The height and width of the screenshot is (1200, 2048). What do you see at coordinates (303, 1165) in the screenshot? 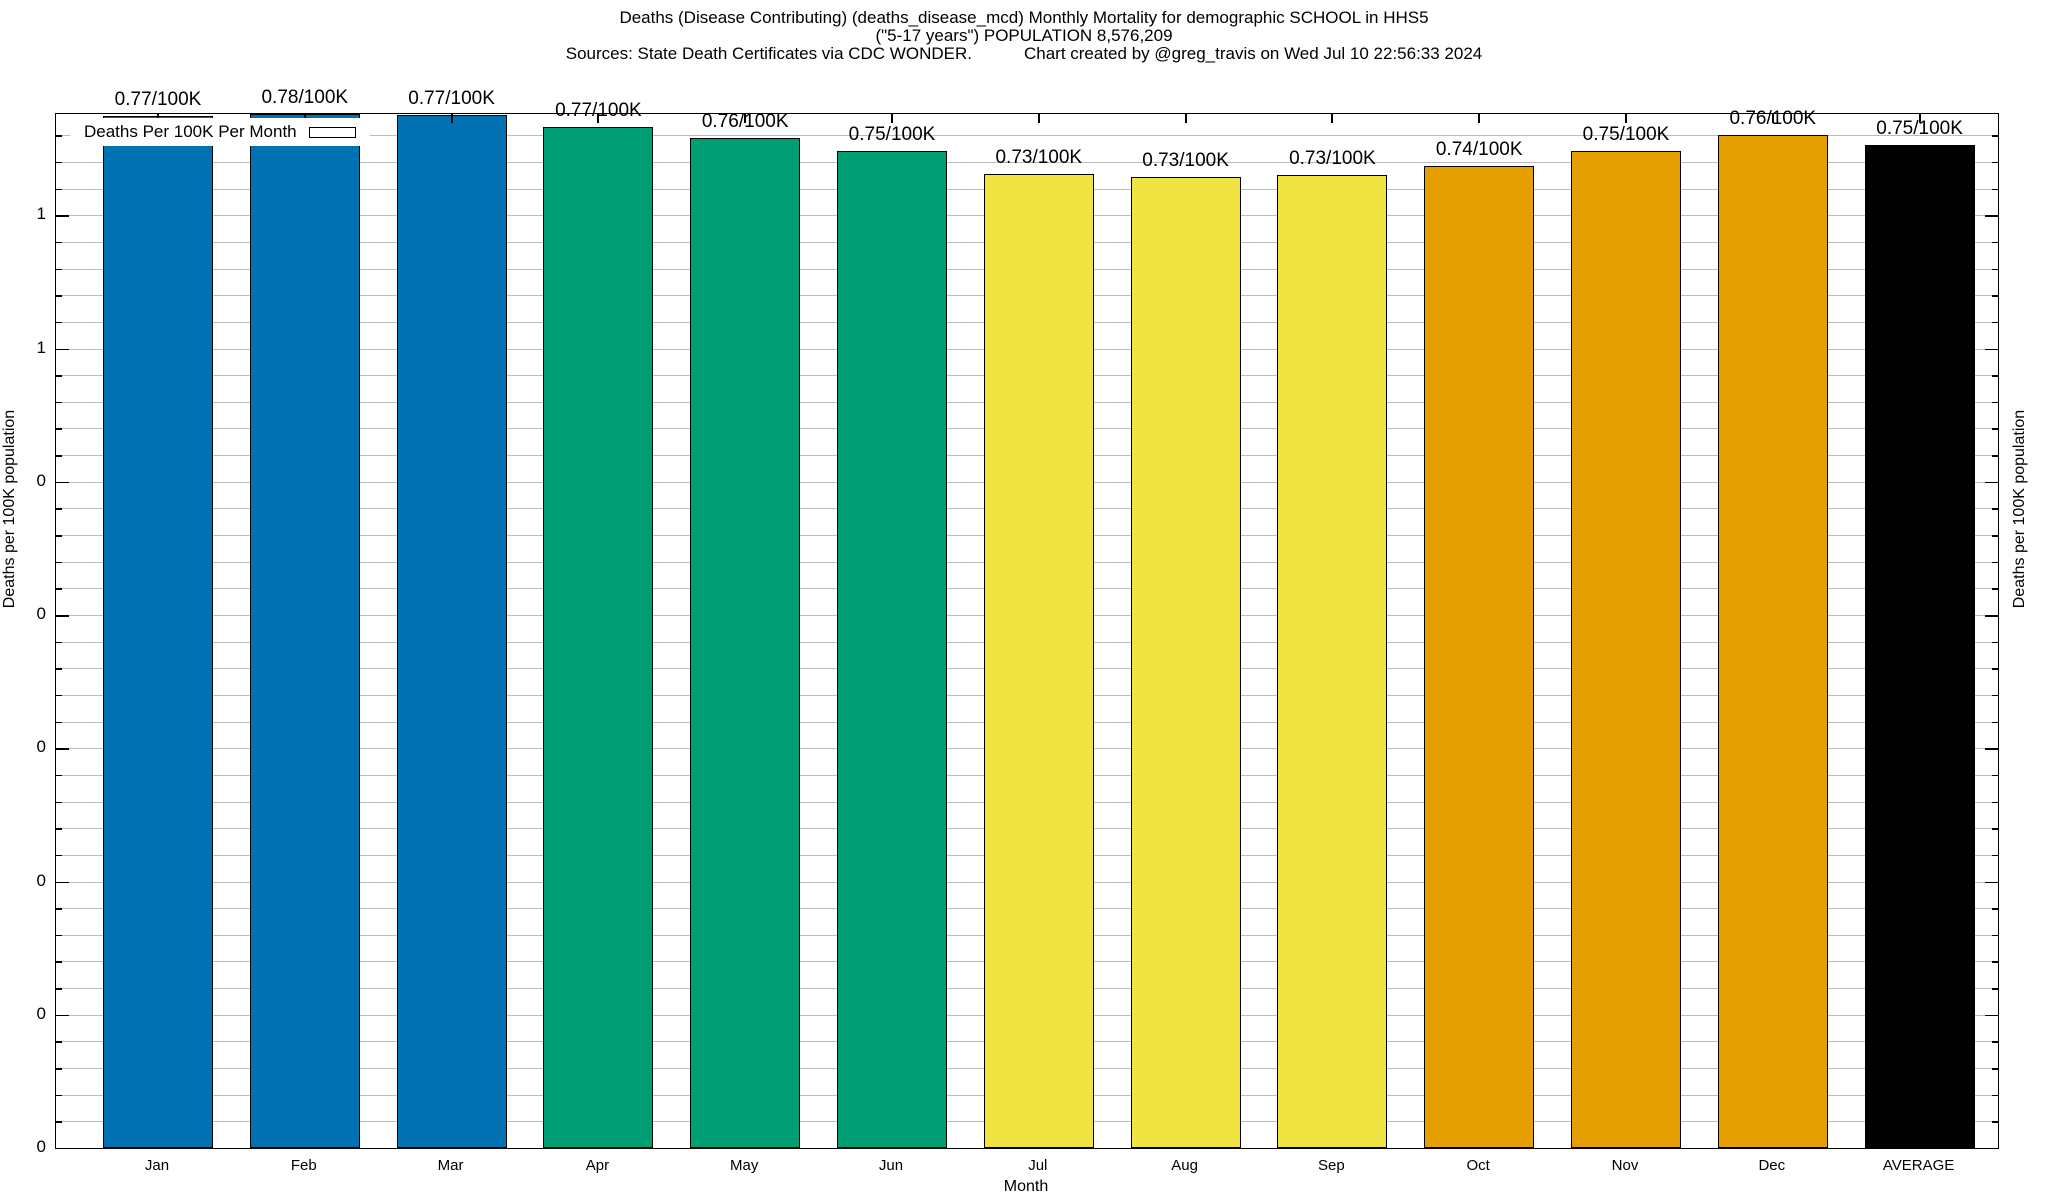
I see `x-category-label: Feb` at bounding box center [303, 1165].